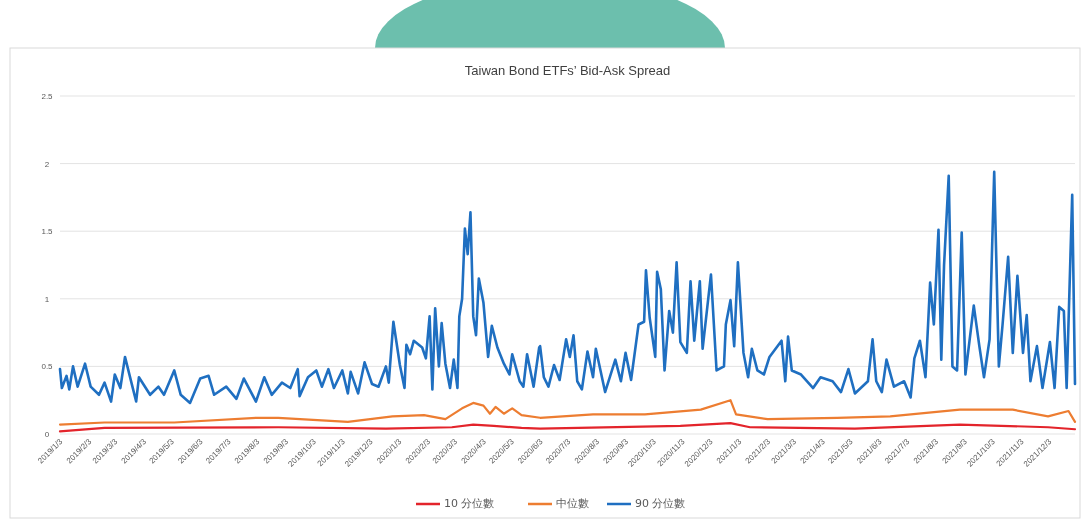  Describe the element at coordinates (47, 164) in the screenshot. I see `y-tick-label: 2` at that location.